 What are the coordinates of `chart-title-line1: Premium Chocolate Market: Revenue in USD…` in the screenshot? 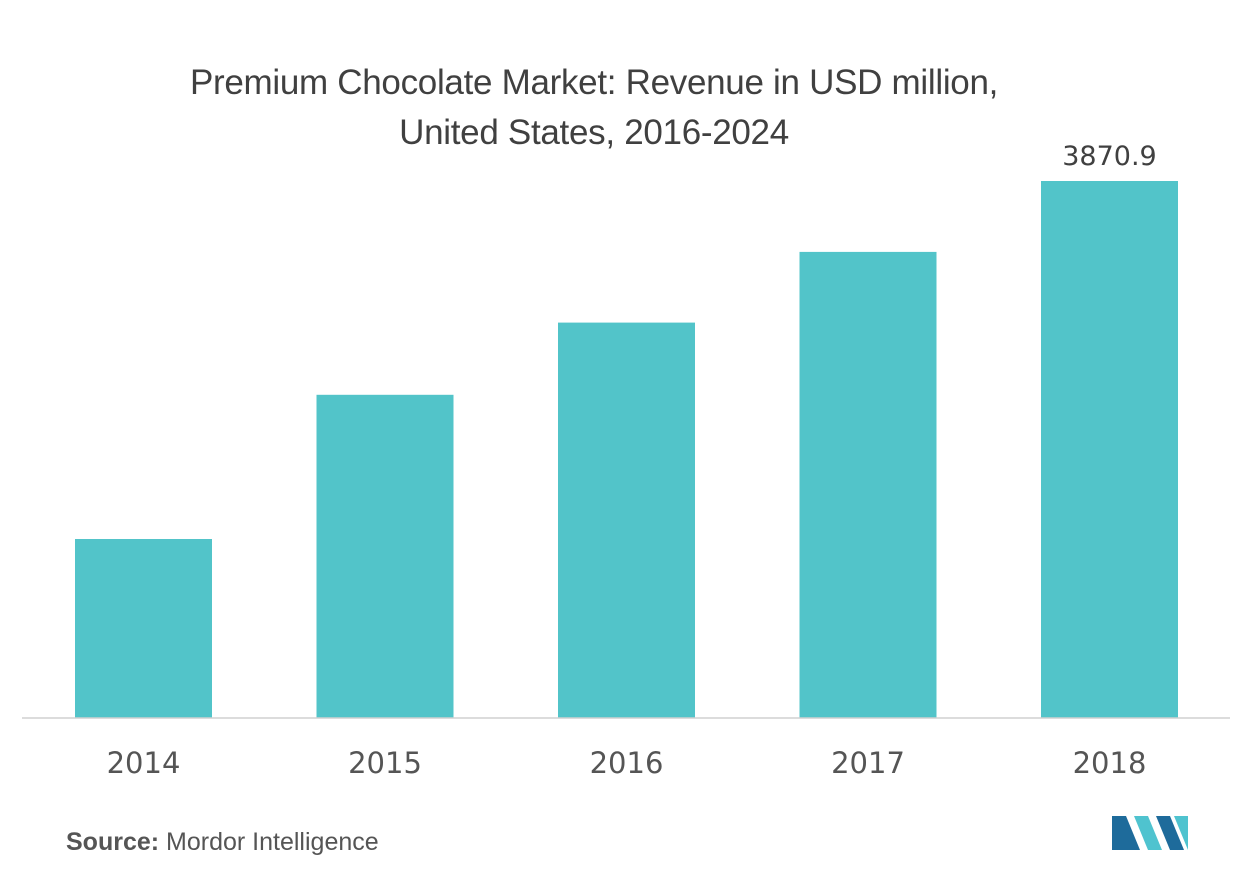 It's located at (594, 82).